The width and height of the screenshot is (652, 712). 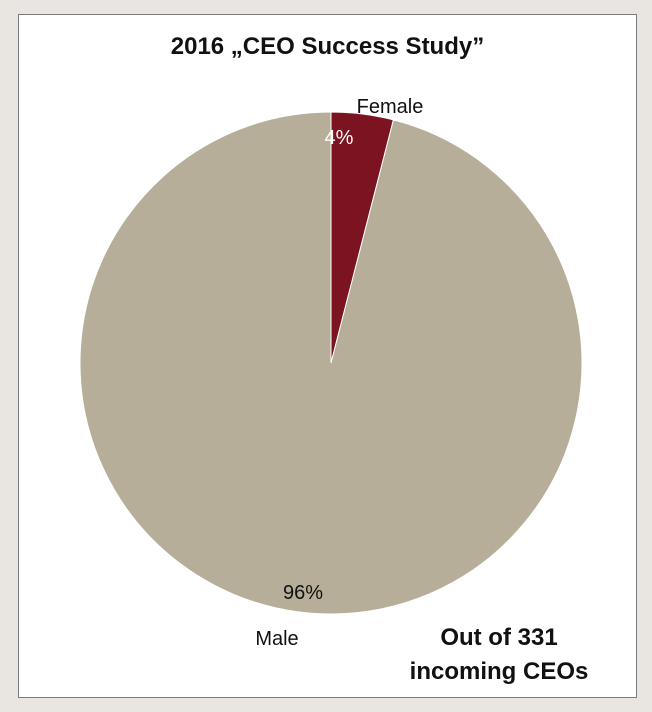 What do you see at coordinates (339, 138) in the screenshot?
I see `slice-value-label-female: 4%` at bounding box center [339, 138].